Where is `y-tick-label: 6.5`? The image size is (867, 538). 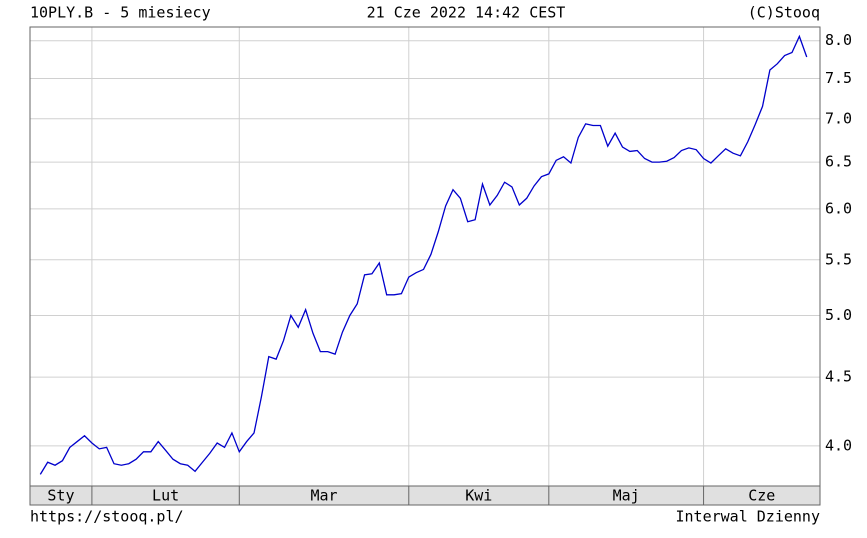
y-tick-label: 6.5 is located at coordinates (838, 162).